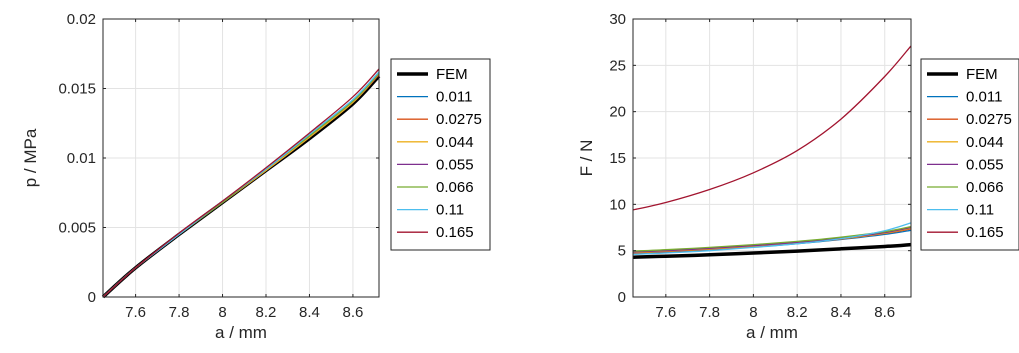 This screenshot has height=353, width=1019. What do you see at coordinates (617, 65) in the screenshot?
I see `y-tick-label: 25` at bounding box center [617, 65].